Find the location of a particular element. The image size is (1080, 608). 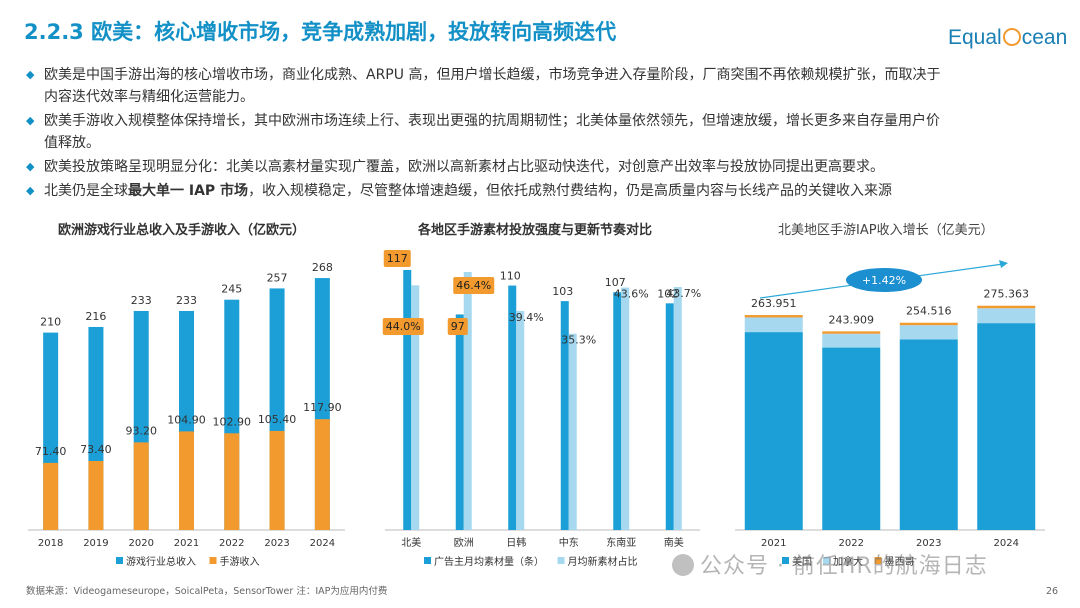

logo-text-right: cean is located at coordinates (1044, 37).